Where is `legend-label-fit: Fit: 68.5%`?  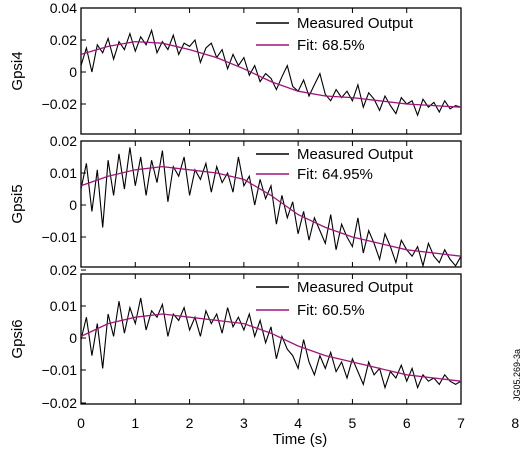 legend-label-fit: Fit: 68.5% is located at coordinates (331, 45).